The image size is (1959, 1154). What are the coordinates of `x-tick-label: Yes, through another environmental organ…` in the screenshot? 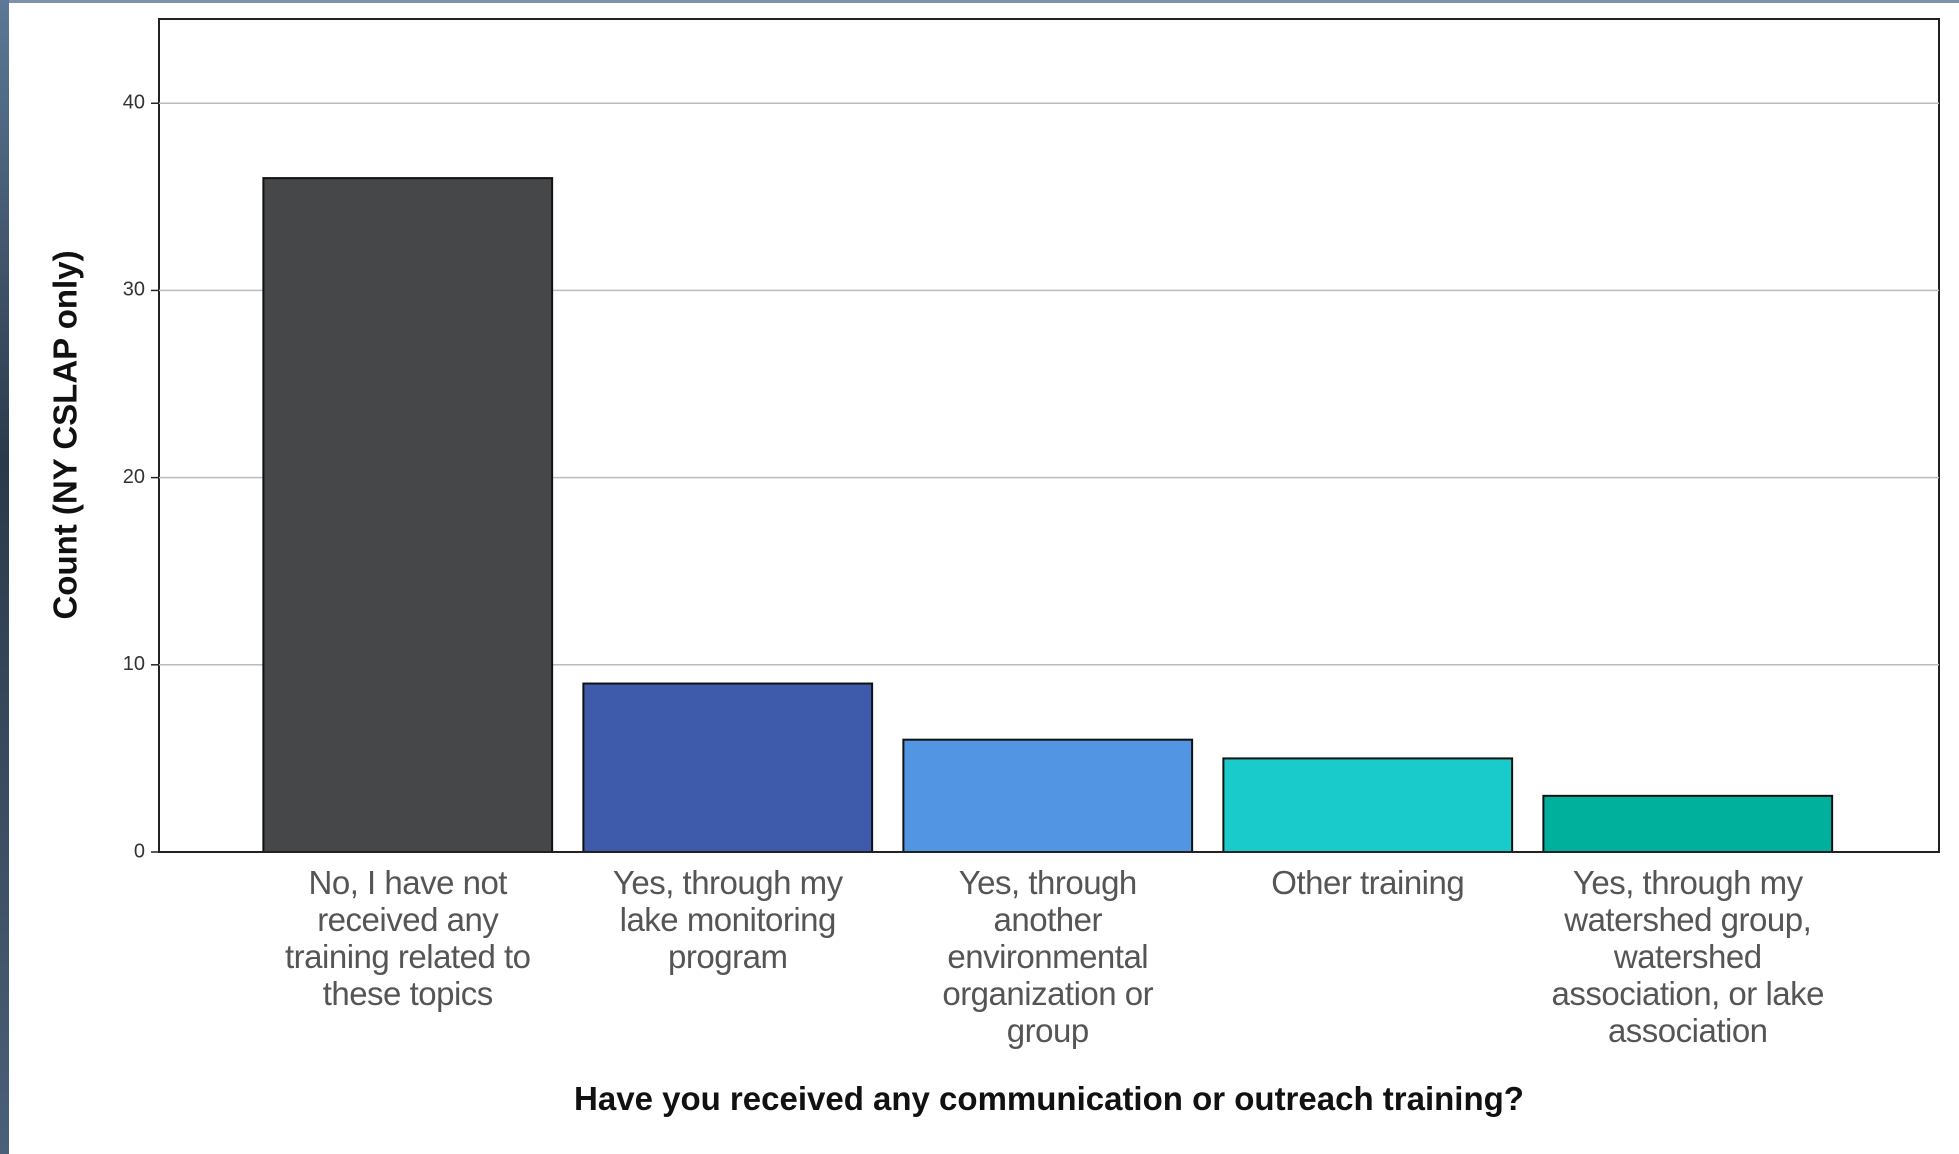 It's located at (1048, 956).